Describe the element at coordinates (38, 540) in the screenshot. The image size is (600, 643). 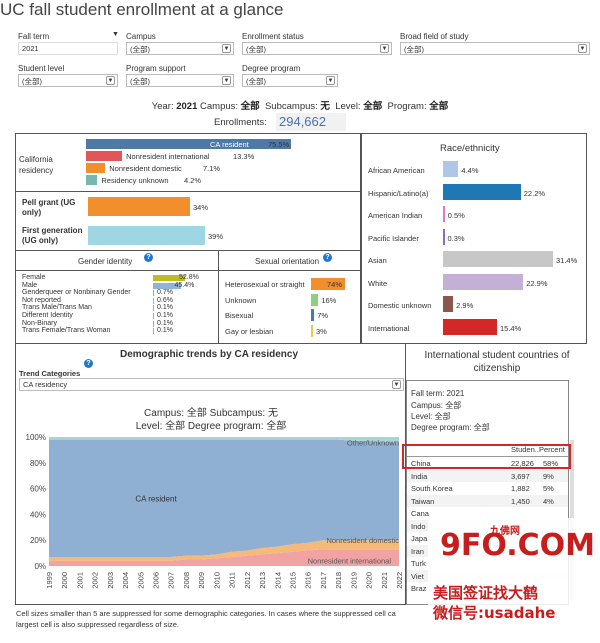
I see `y-tick-label: 20%` at that location.